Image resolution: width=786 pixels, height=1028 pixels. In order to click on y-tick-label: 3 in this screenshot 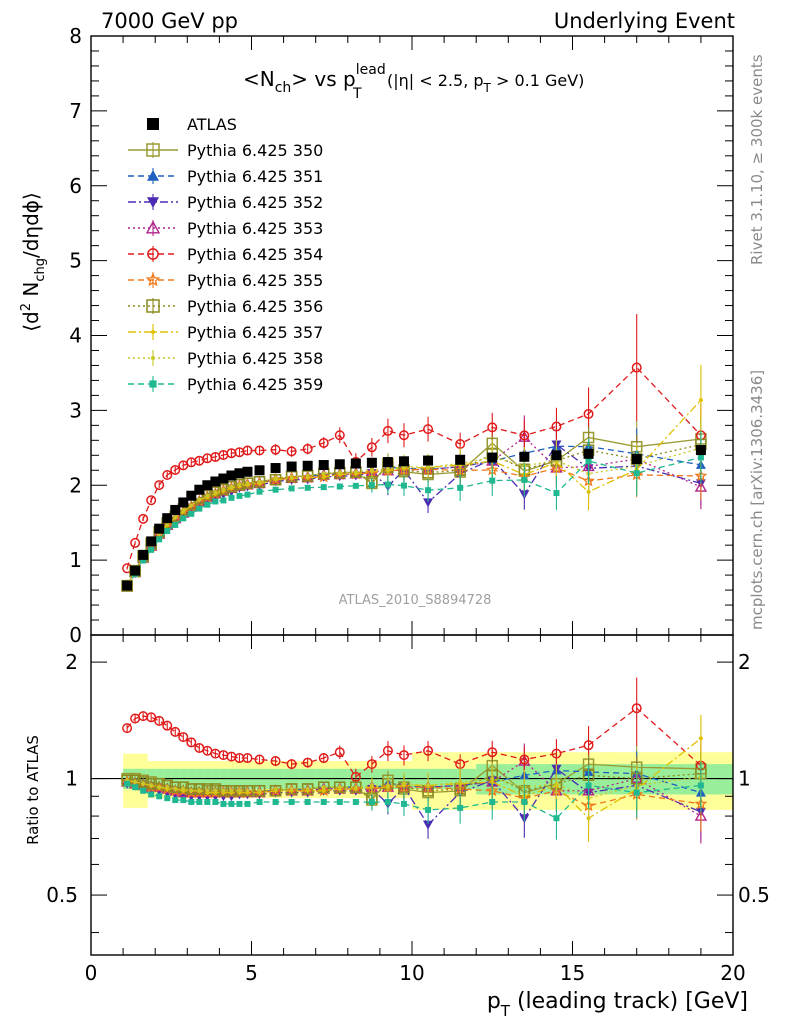, I will do `click(75, 410)`.